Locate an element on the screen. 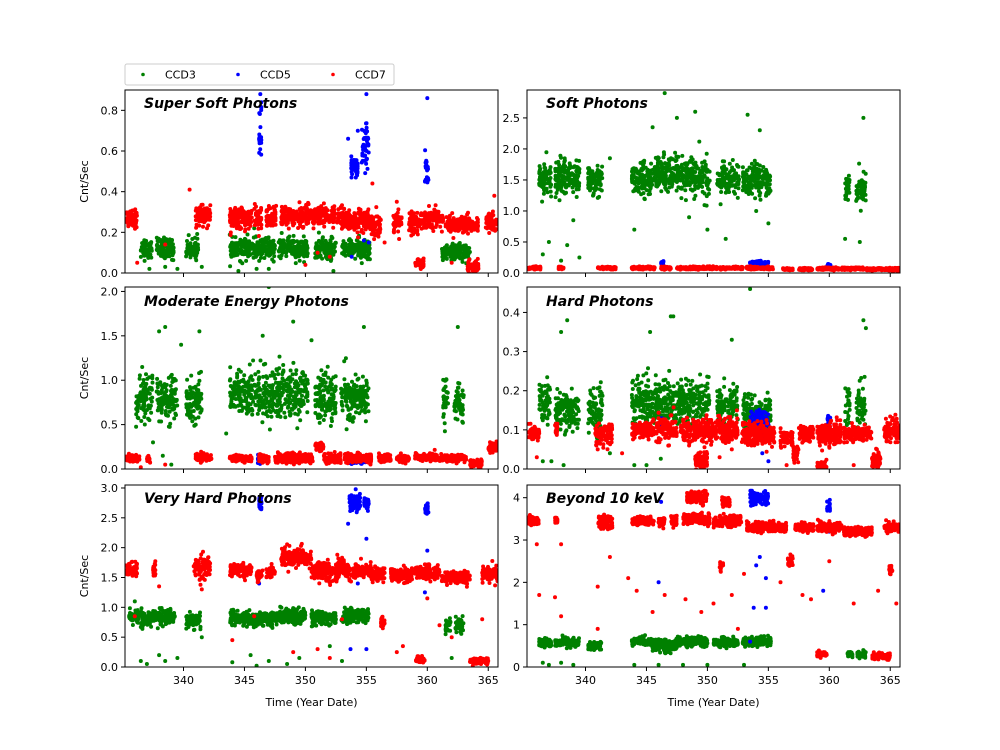  axes-frame is located at coordinates (311, 181).